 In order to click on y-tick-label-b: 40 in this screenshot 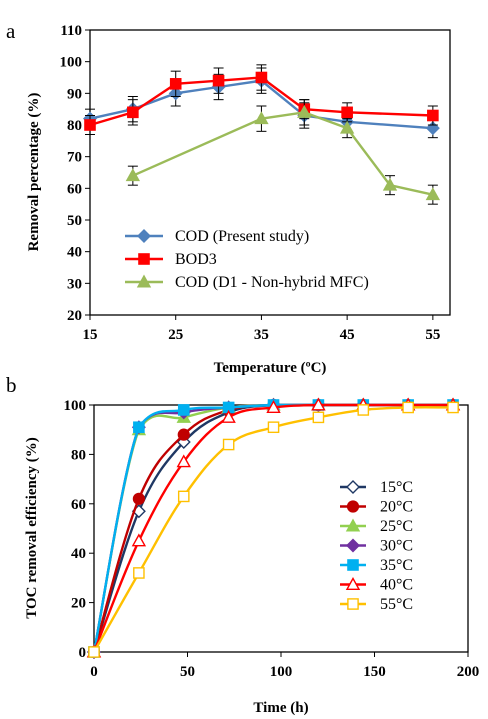, I will do `click(78, 554)`.